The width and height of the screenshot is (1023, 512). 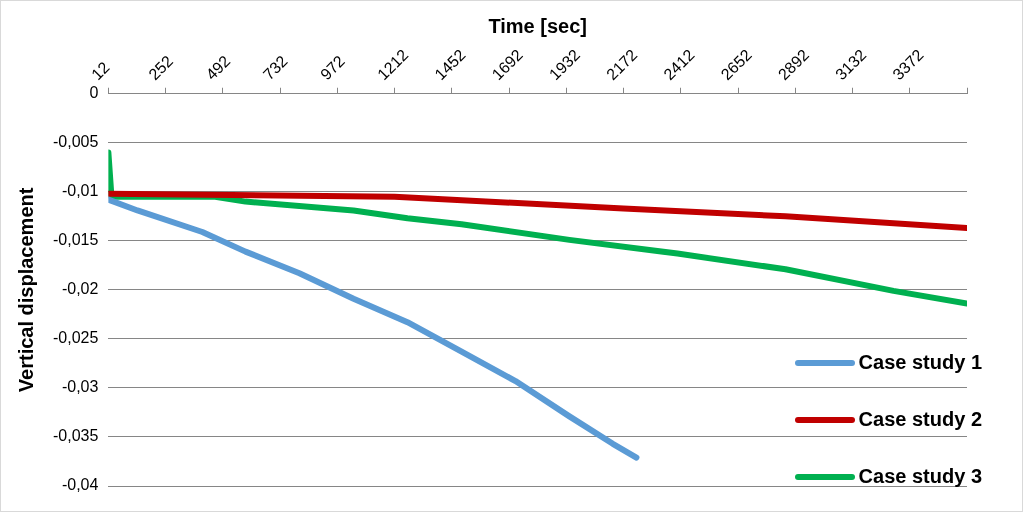 I want to click on legend-label: Case study 2, so click(x=920, y=419).